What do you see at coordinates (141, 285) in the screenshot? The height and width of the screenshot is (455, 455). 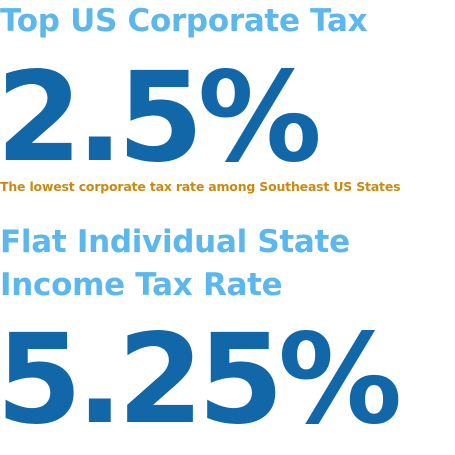 I see `income-tax-heading-line2: Income Tax Rate` at bounding box center [141, 285].